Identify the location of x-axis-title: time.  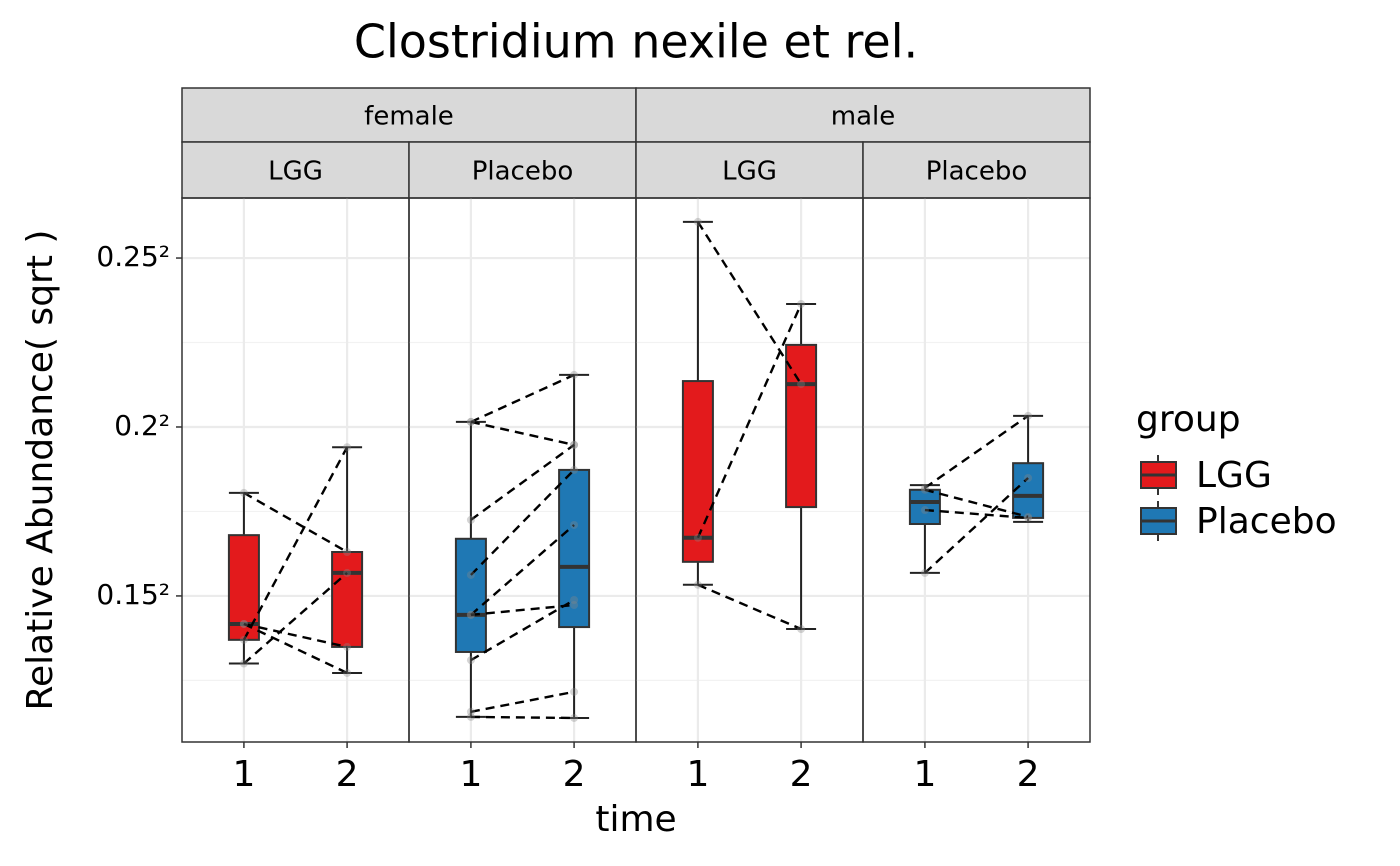
(635, 819).